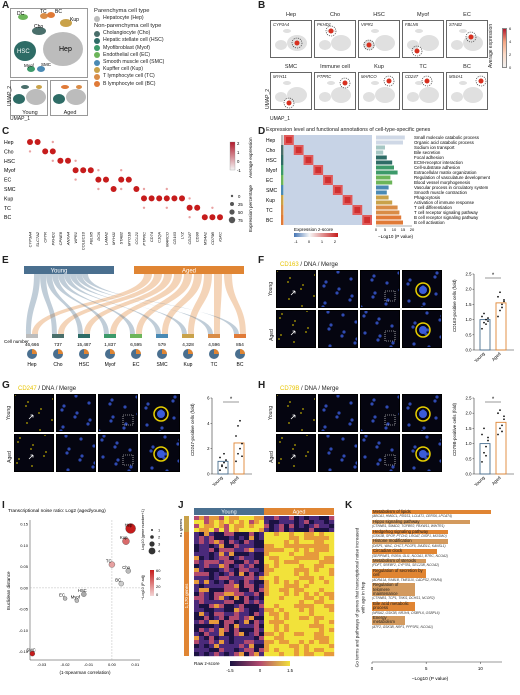  I want to click on heatmap-row-label: HSC, so click(271, 161).